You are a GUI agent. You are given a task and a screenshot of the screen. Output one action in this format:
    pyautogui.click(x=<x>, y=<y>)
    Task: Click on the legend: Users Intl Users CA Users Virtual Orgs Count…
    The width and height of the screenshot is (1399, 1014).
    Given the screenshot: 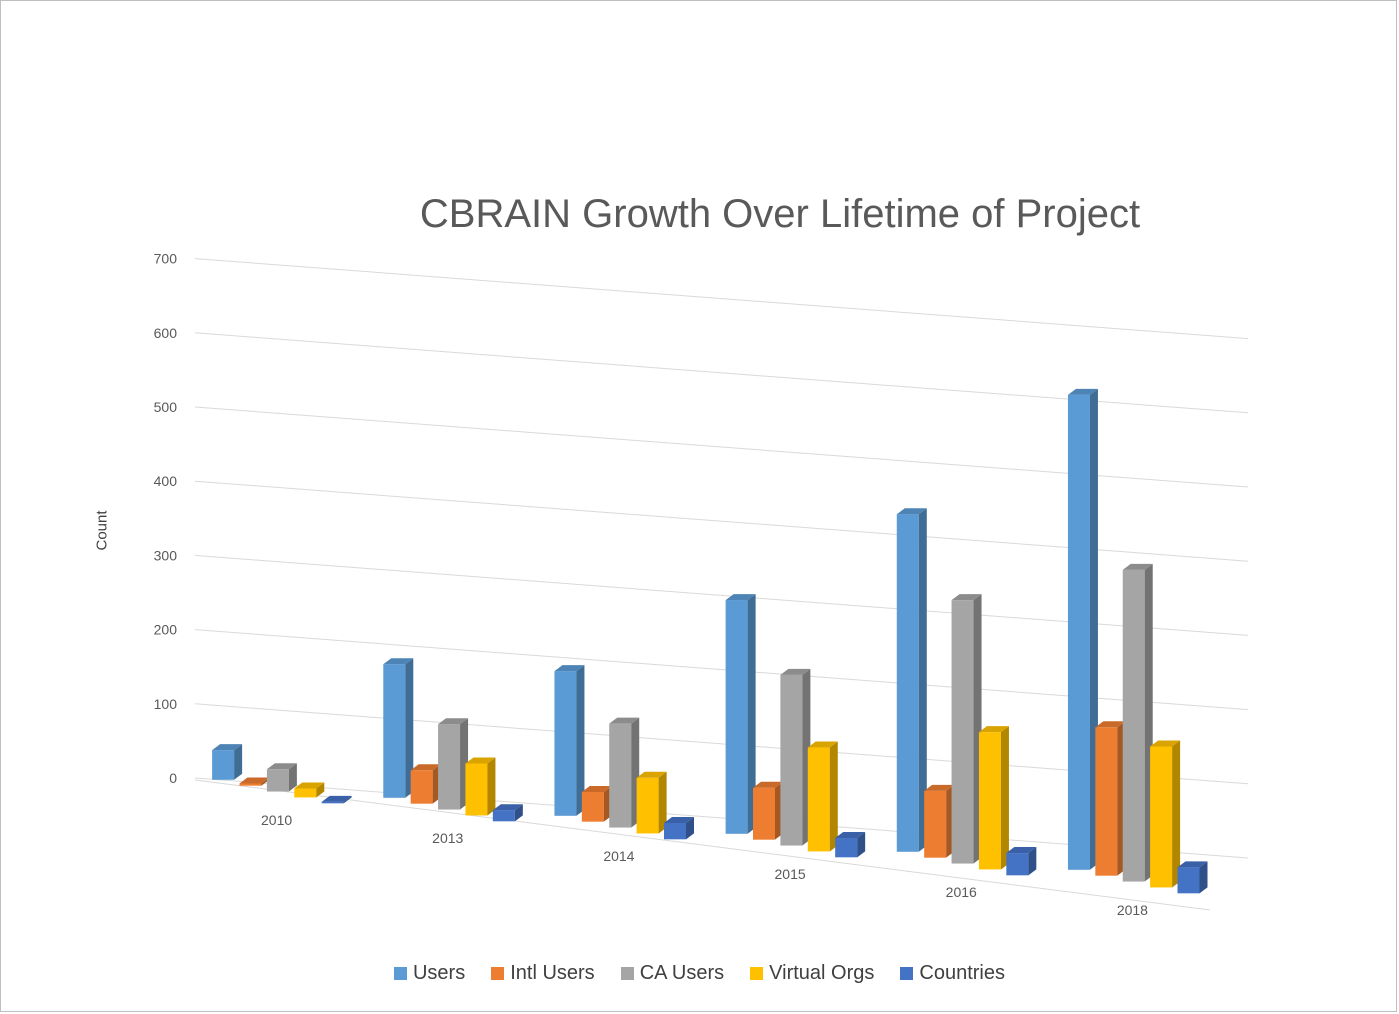 What is the action you would take?
    pyautogui.click(x=699, y=973)
    